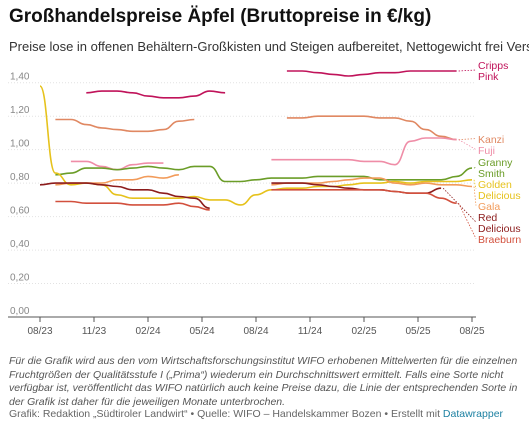 This screenshot has height=429, width=529. I want to click on x-tick-label: 05/24, so click(201, 331).